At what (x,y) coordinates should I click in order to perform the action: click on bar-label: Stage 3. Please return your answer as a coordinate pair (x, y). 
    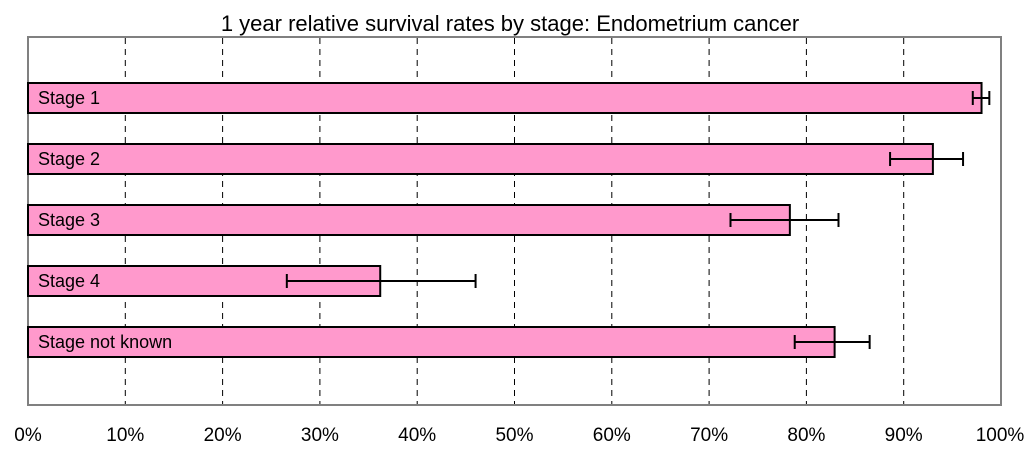
    Looking at the image, I should click on (69, 220).